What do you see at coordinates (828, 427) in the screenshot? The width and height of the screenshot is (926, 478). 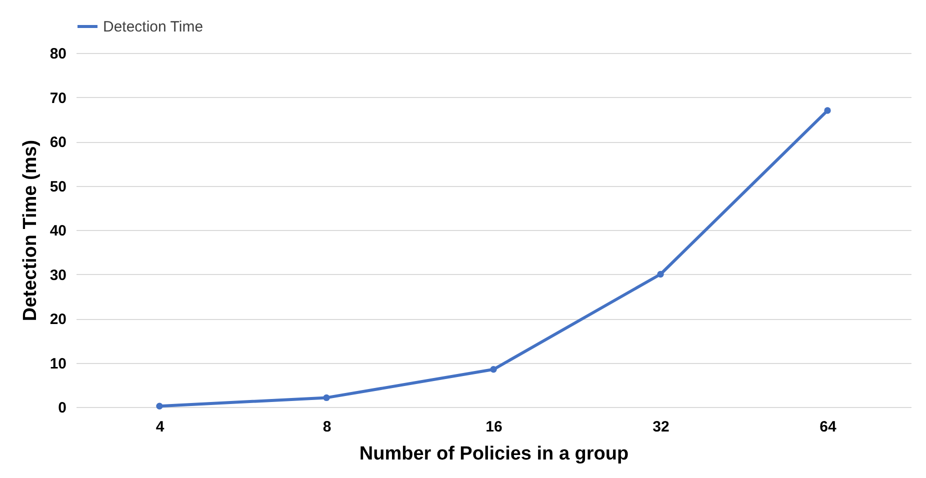 I see `x-tick-label: 64` at bounding box center [828, 427].